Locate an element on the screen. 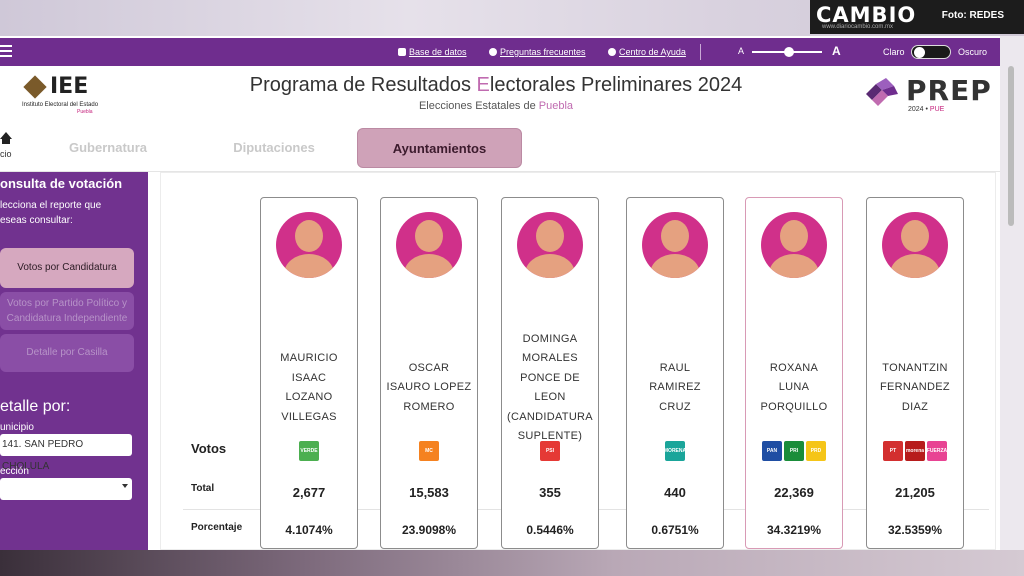  home-button: cio is located at coordinates (7, 147).